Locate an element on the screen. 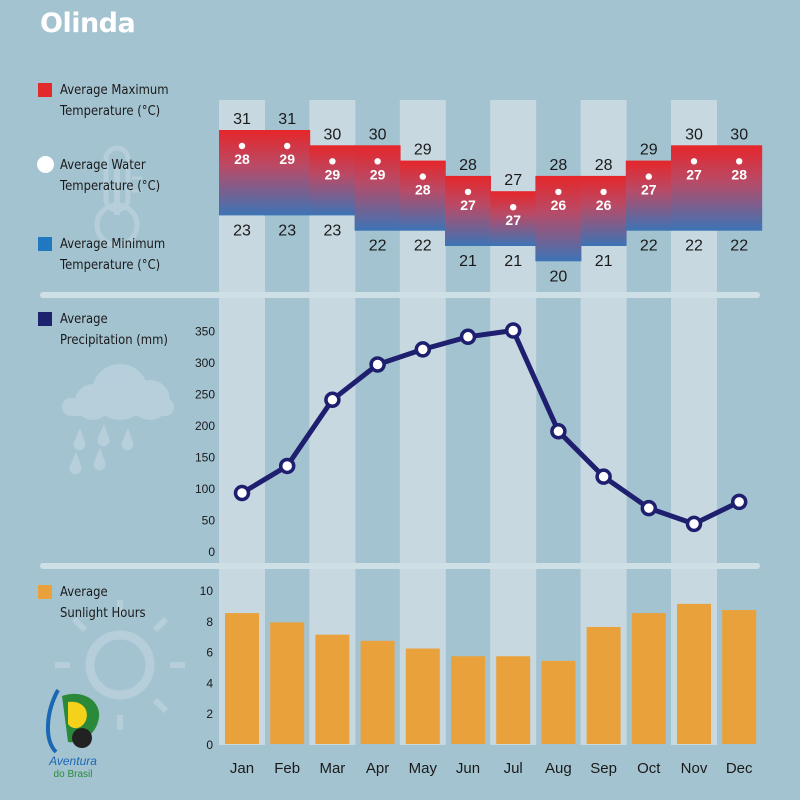 The image size is (800, 800). sunlight-chart: 0 2 4 6 8 10 is located at coordinates (478, 668).